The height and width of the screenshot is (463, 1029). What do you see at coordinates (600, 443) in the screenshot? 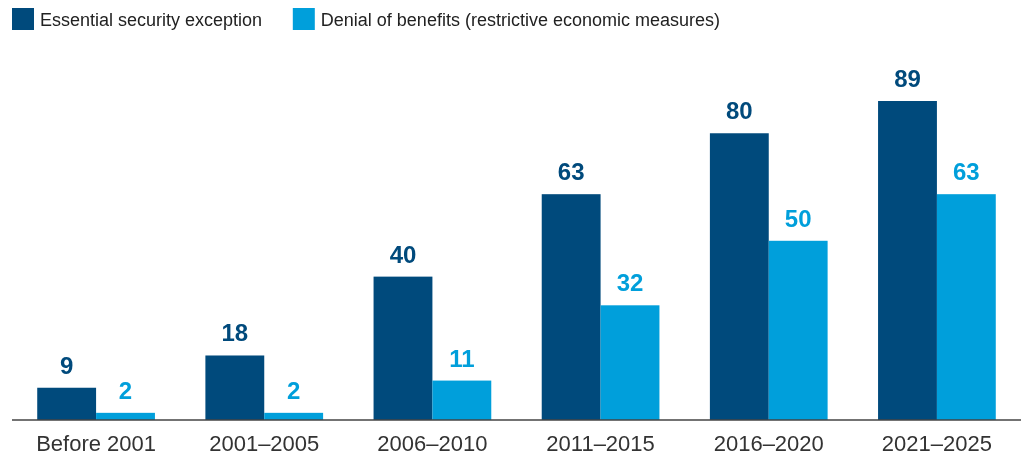
I see `x-tick-label: 2011–2015` at bounding box center [600, 443].